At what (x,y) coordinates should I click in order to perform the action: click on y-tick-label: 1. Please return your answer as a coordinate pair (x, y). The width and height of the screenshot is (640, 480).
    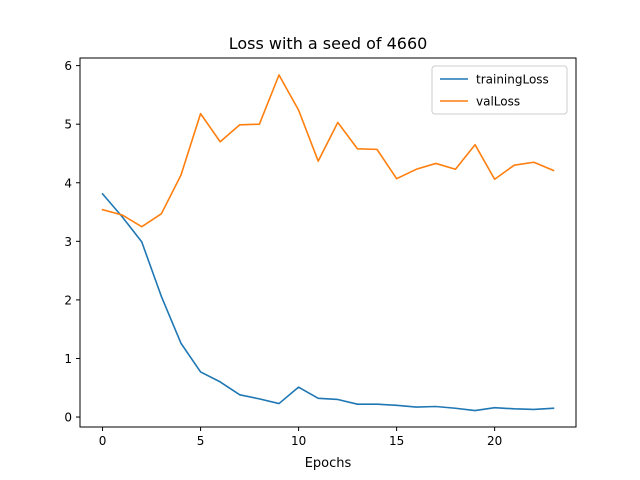
    Looking at the image, I should click on (68, 359).